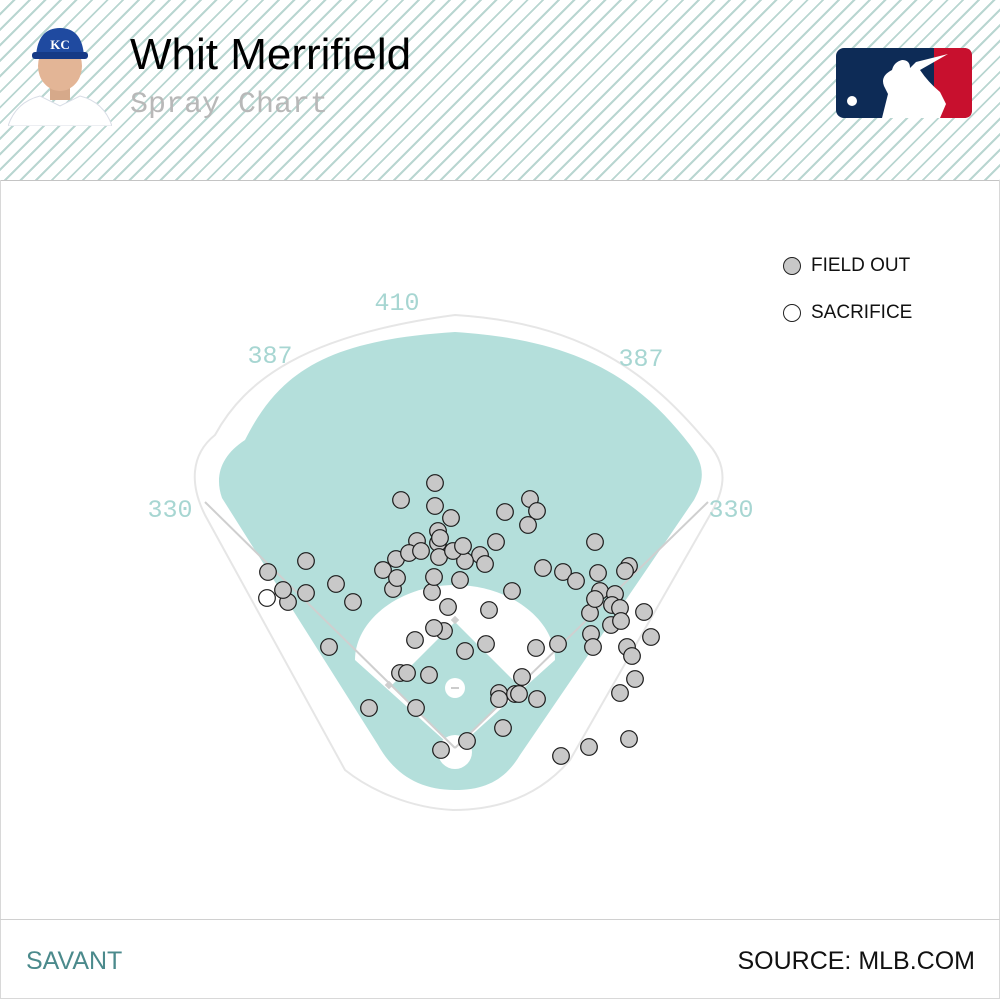 The width and height of the screenshot is (1000, 1000). What do you see at coordinates (389, 685) in the screenshot?
I see `third-base` at bounding box center [389, 685].